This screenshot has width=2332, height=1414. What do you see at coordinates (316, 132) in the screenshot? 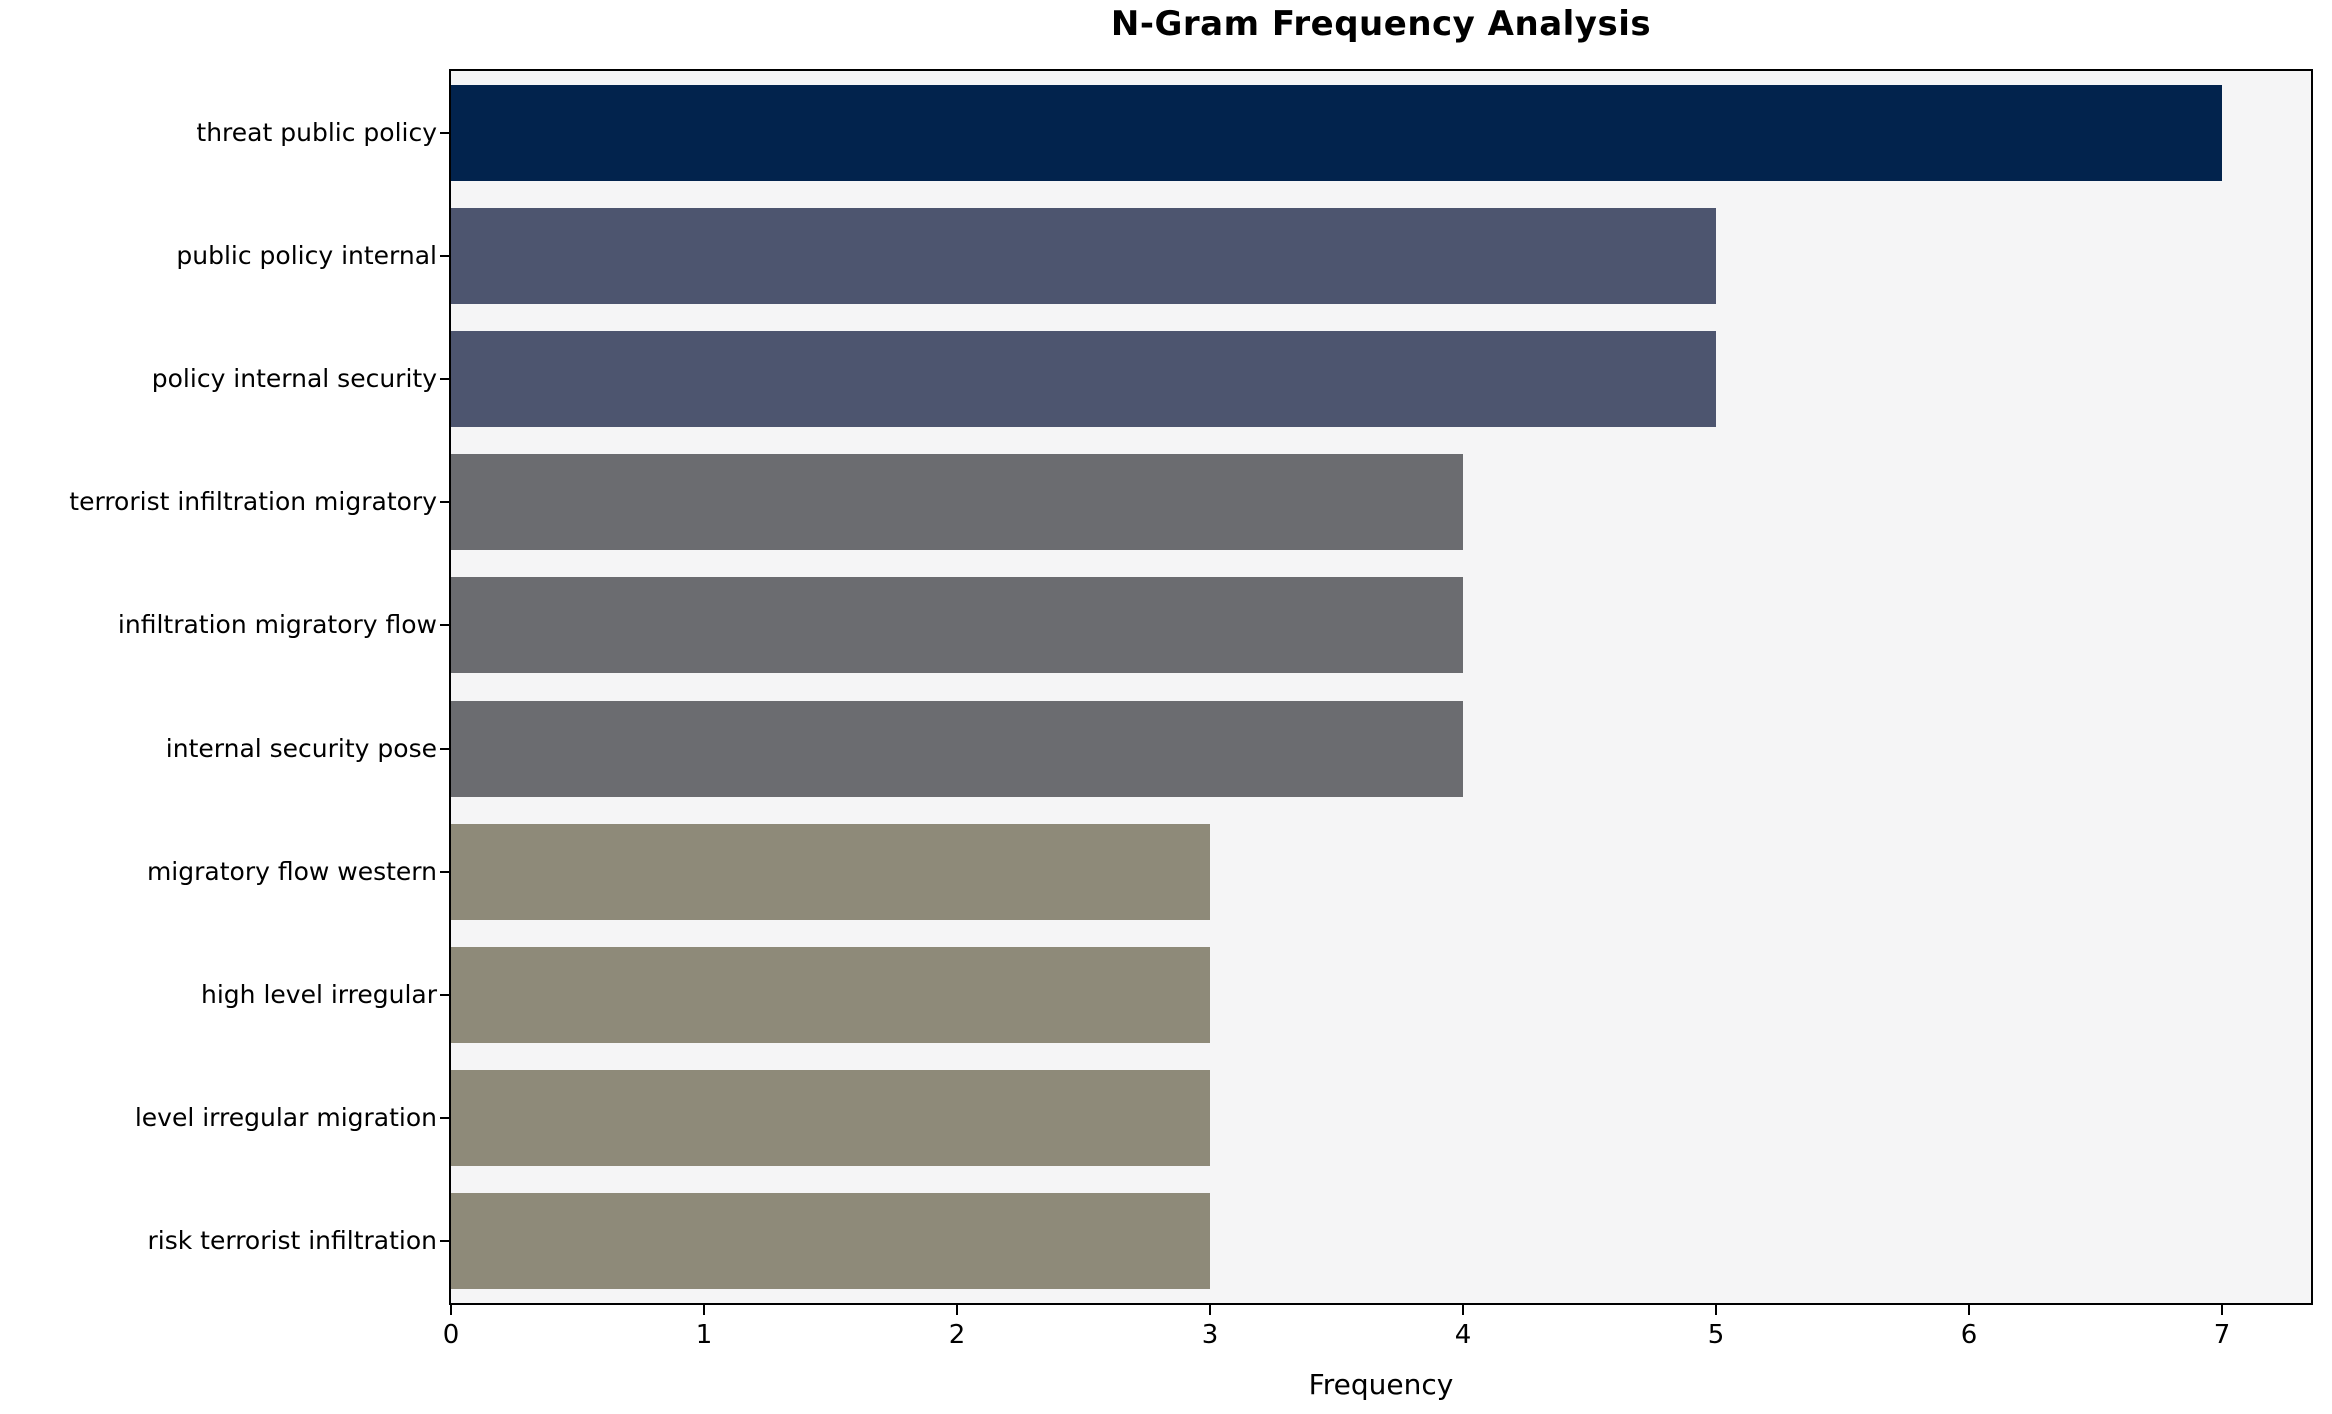
I see `y-tick-label: threat public policy` at bounding box center [316, 132].